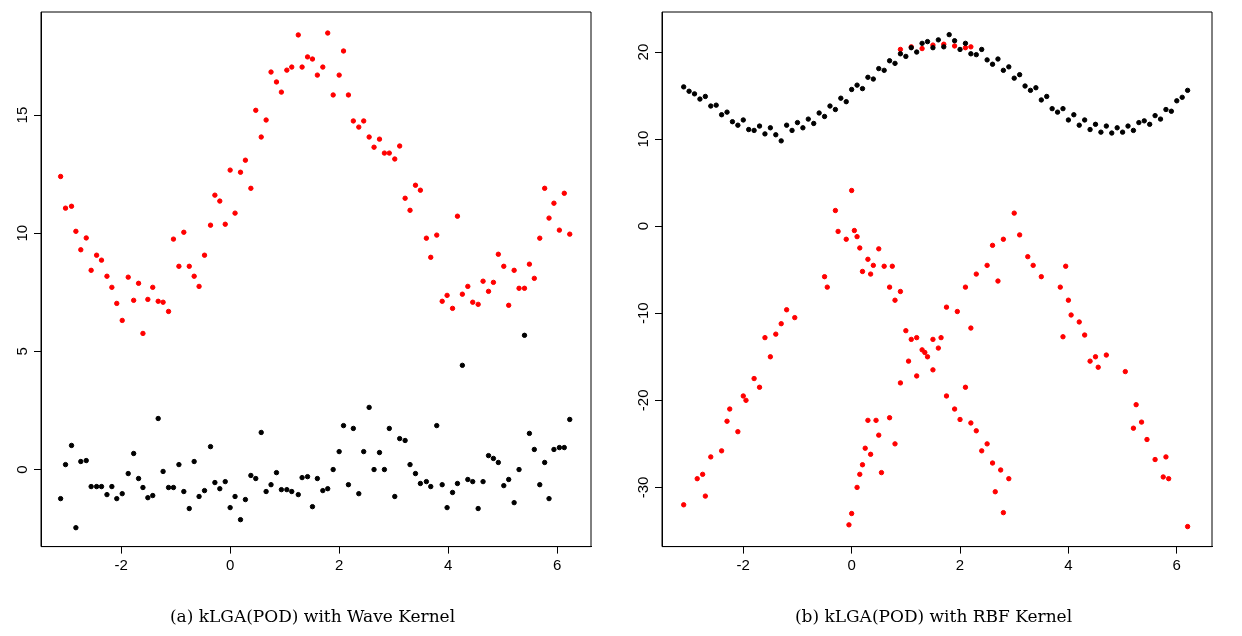  I want to click on y-tick-label: 20, so click(642, 52).